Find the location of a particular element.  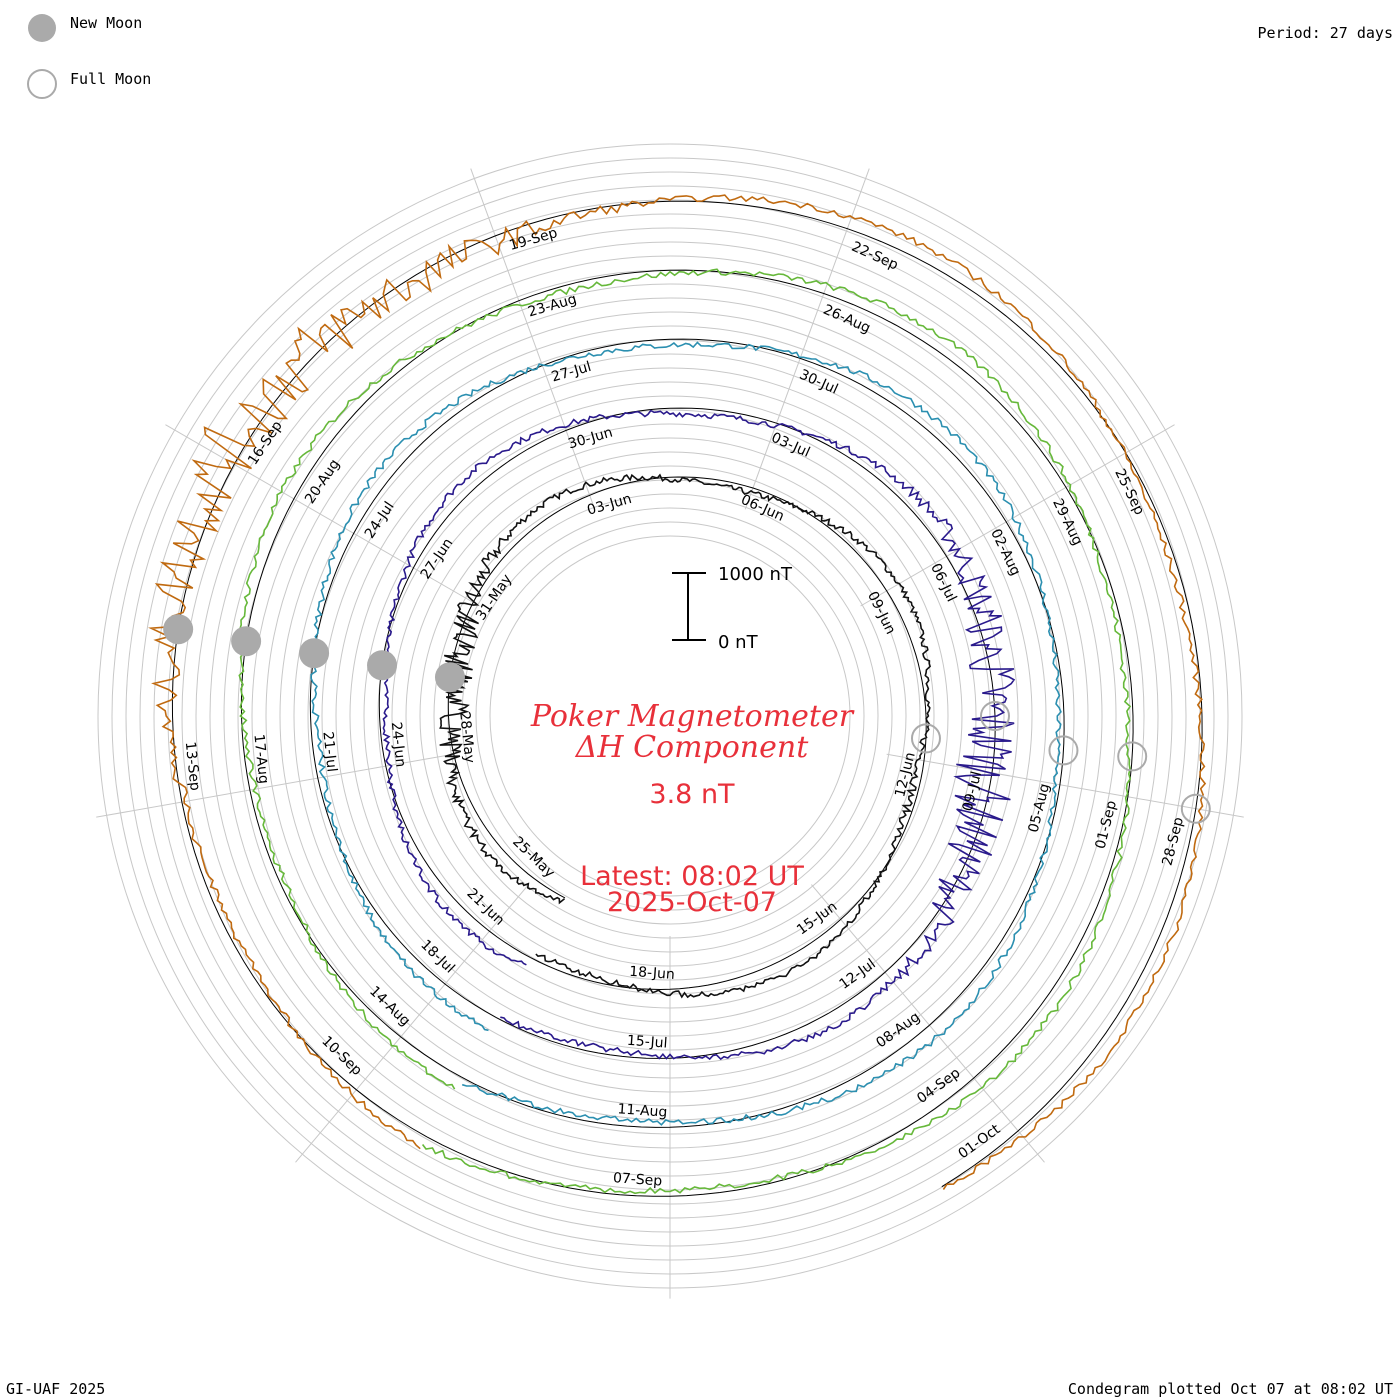

legend: New Moon Full Moon is located at coordinates (89, 56).